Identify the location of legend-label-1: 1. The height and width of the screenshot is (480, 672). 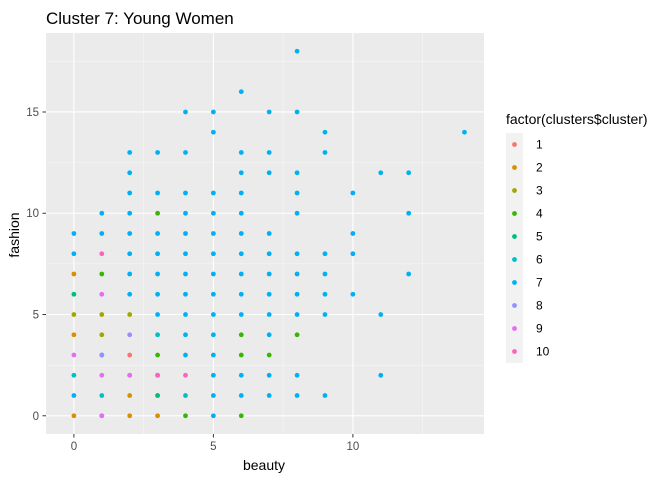
(539, 145).